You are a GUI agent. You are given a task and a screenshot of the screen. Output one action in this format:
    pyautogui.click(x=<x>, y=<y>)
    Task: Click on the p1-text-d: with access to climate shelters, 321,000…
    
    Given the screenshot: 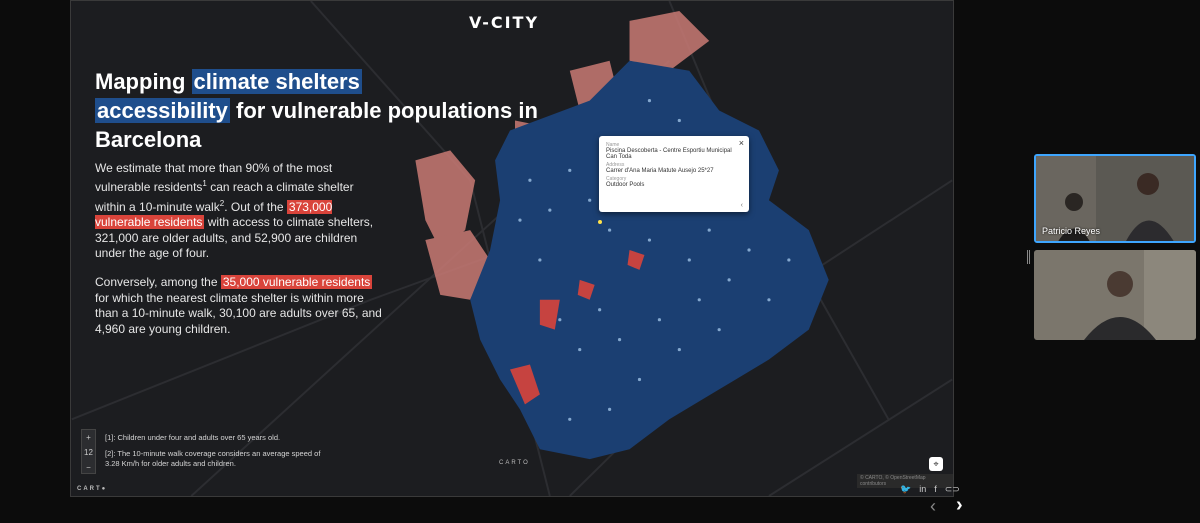 What is the action you would take?
    pyautogui.click(x=234, y=238)
    